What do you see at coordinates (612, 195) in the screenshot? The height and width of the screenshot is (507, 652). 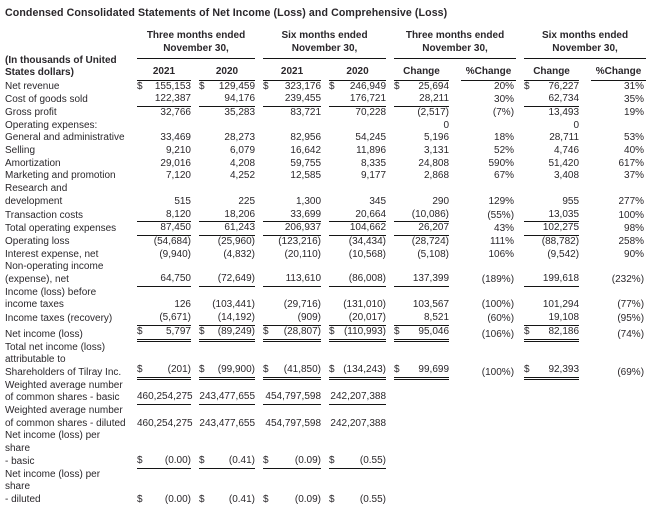 I see `percent-cell: 277%` at bounding box center [612, 195].